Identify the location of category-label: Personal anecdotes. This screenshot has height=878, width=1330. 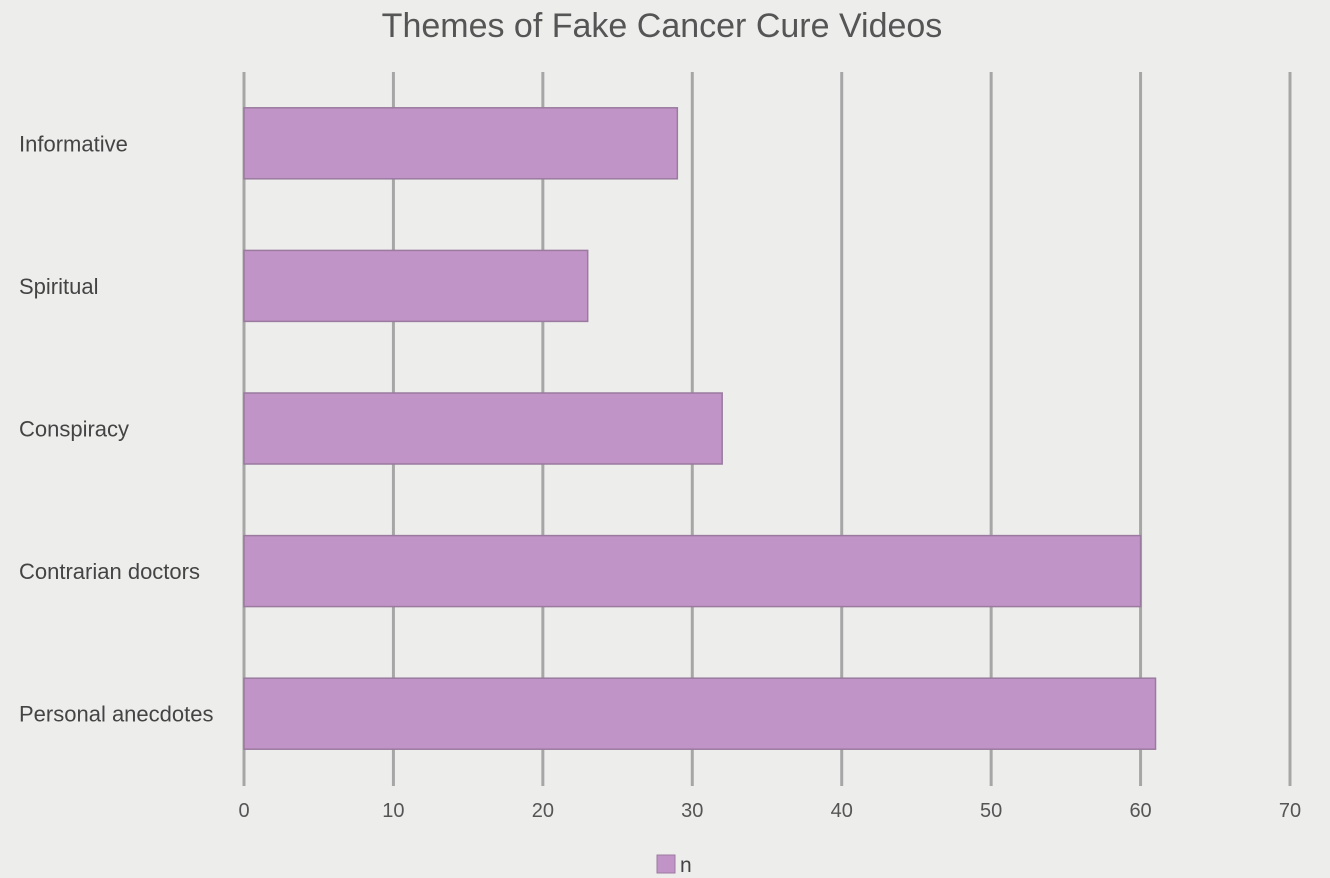
(116, 714).